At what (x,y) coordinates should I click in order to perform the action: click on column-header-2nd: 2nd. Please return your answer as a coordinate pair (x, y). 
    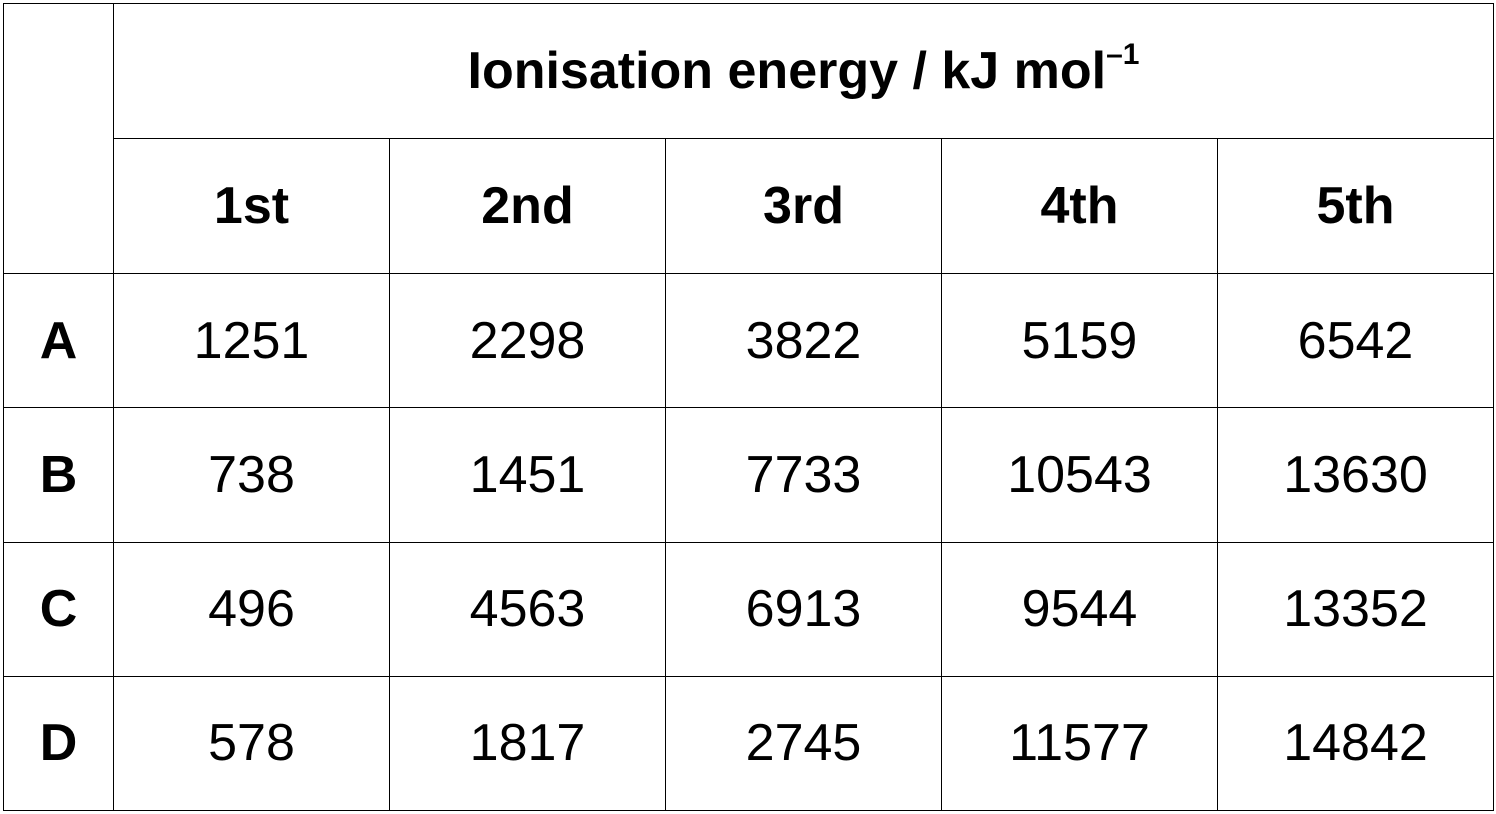
    Looking at the image, I should click on (527, 206).